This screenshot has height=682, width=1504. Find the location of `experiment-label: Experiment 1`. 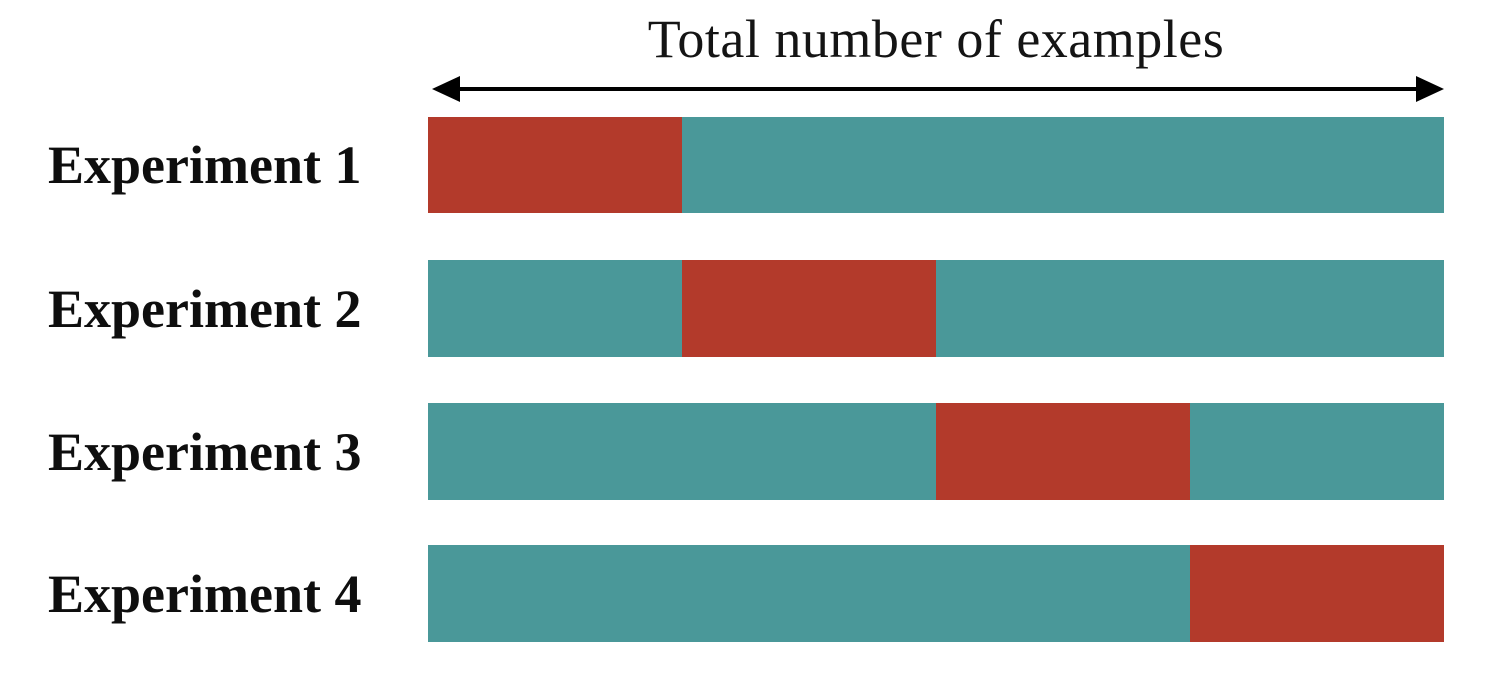

experiment-label: Experiment 1 is located at coordinates (205, 165).